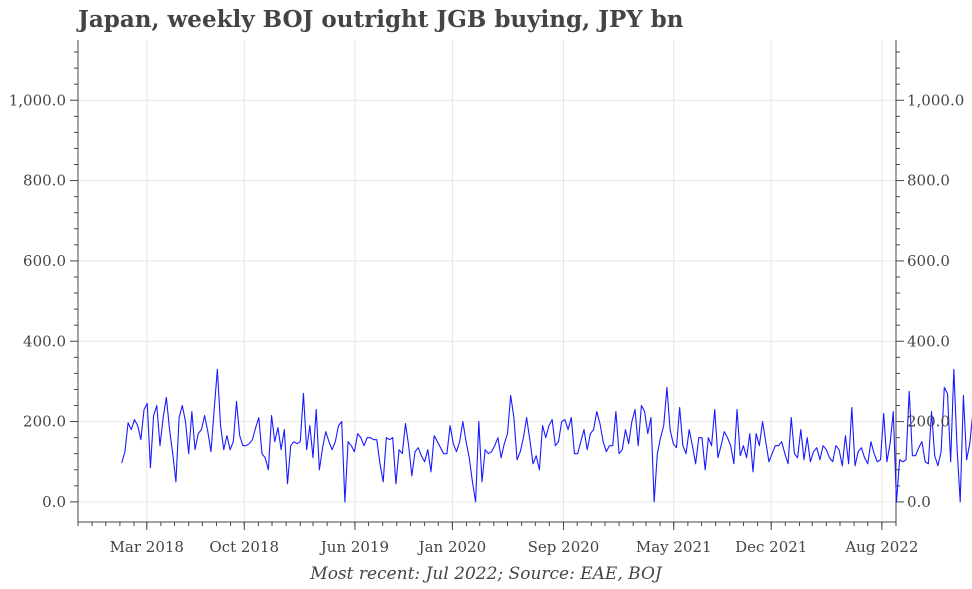  Describe the element at coordinates (44, 341) in the screenshot. I see `y-tick-label-left: 400.0` at that location.